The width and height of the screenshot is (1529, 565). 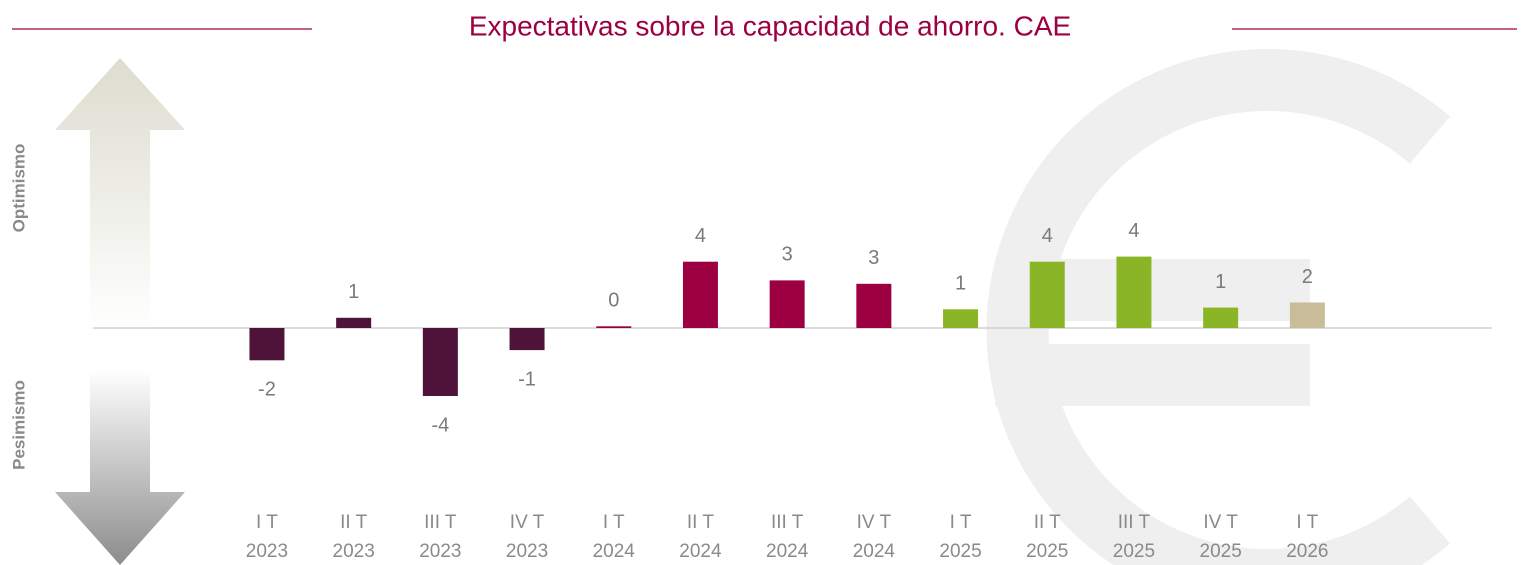 What do you see at coordinates (1221, 537) in the screenshot?
I see `x-tick-label: IV T 2025` at bounding box center [1221, 537].